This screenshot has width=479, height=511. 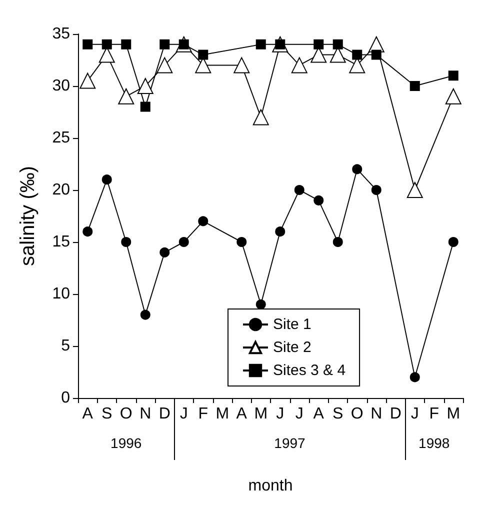 What do you see at coordinates (28, 216) in the screenshot?
I see `y-axis-title: salinity (‰)` at bounding box center [28, 216].